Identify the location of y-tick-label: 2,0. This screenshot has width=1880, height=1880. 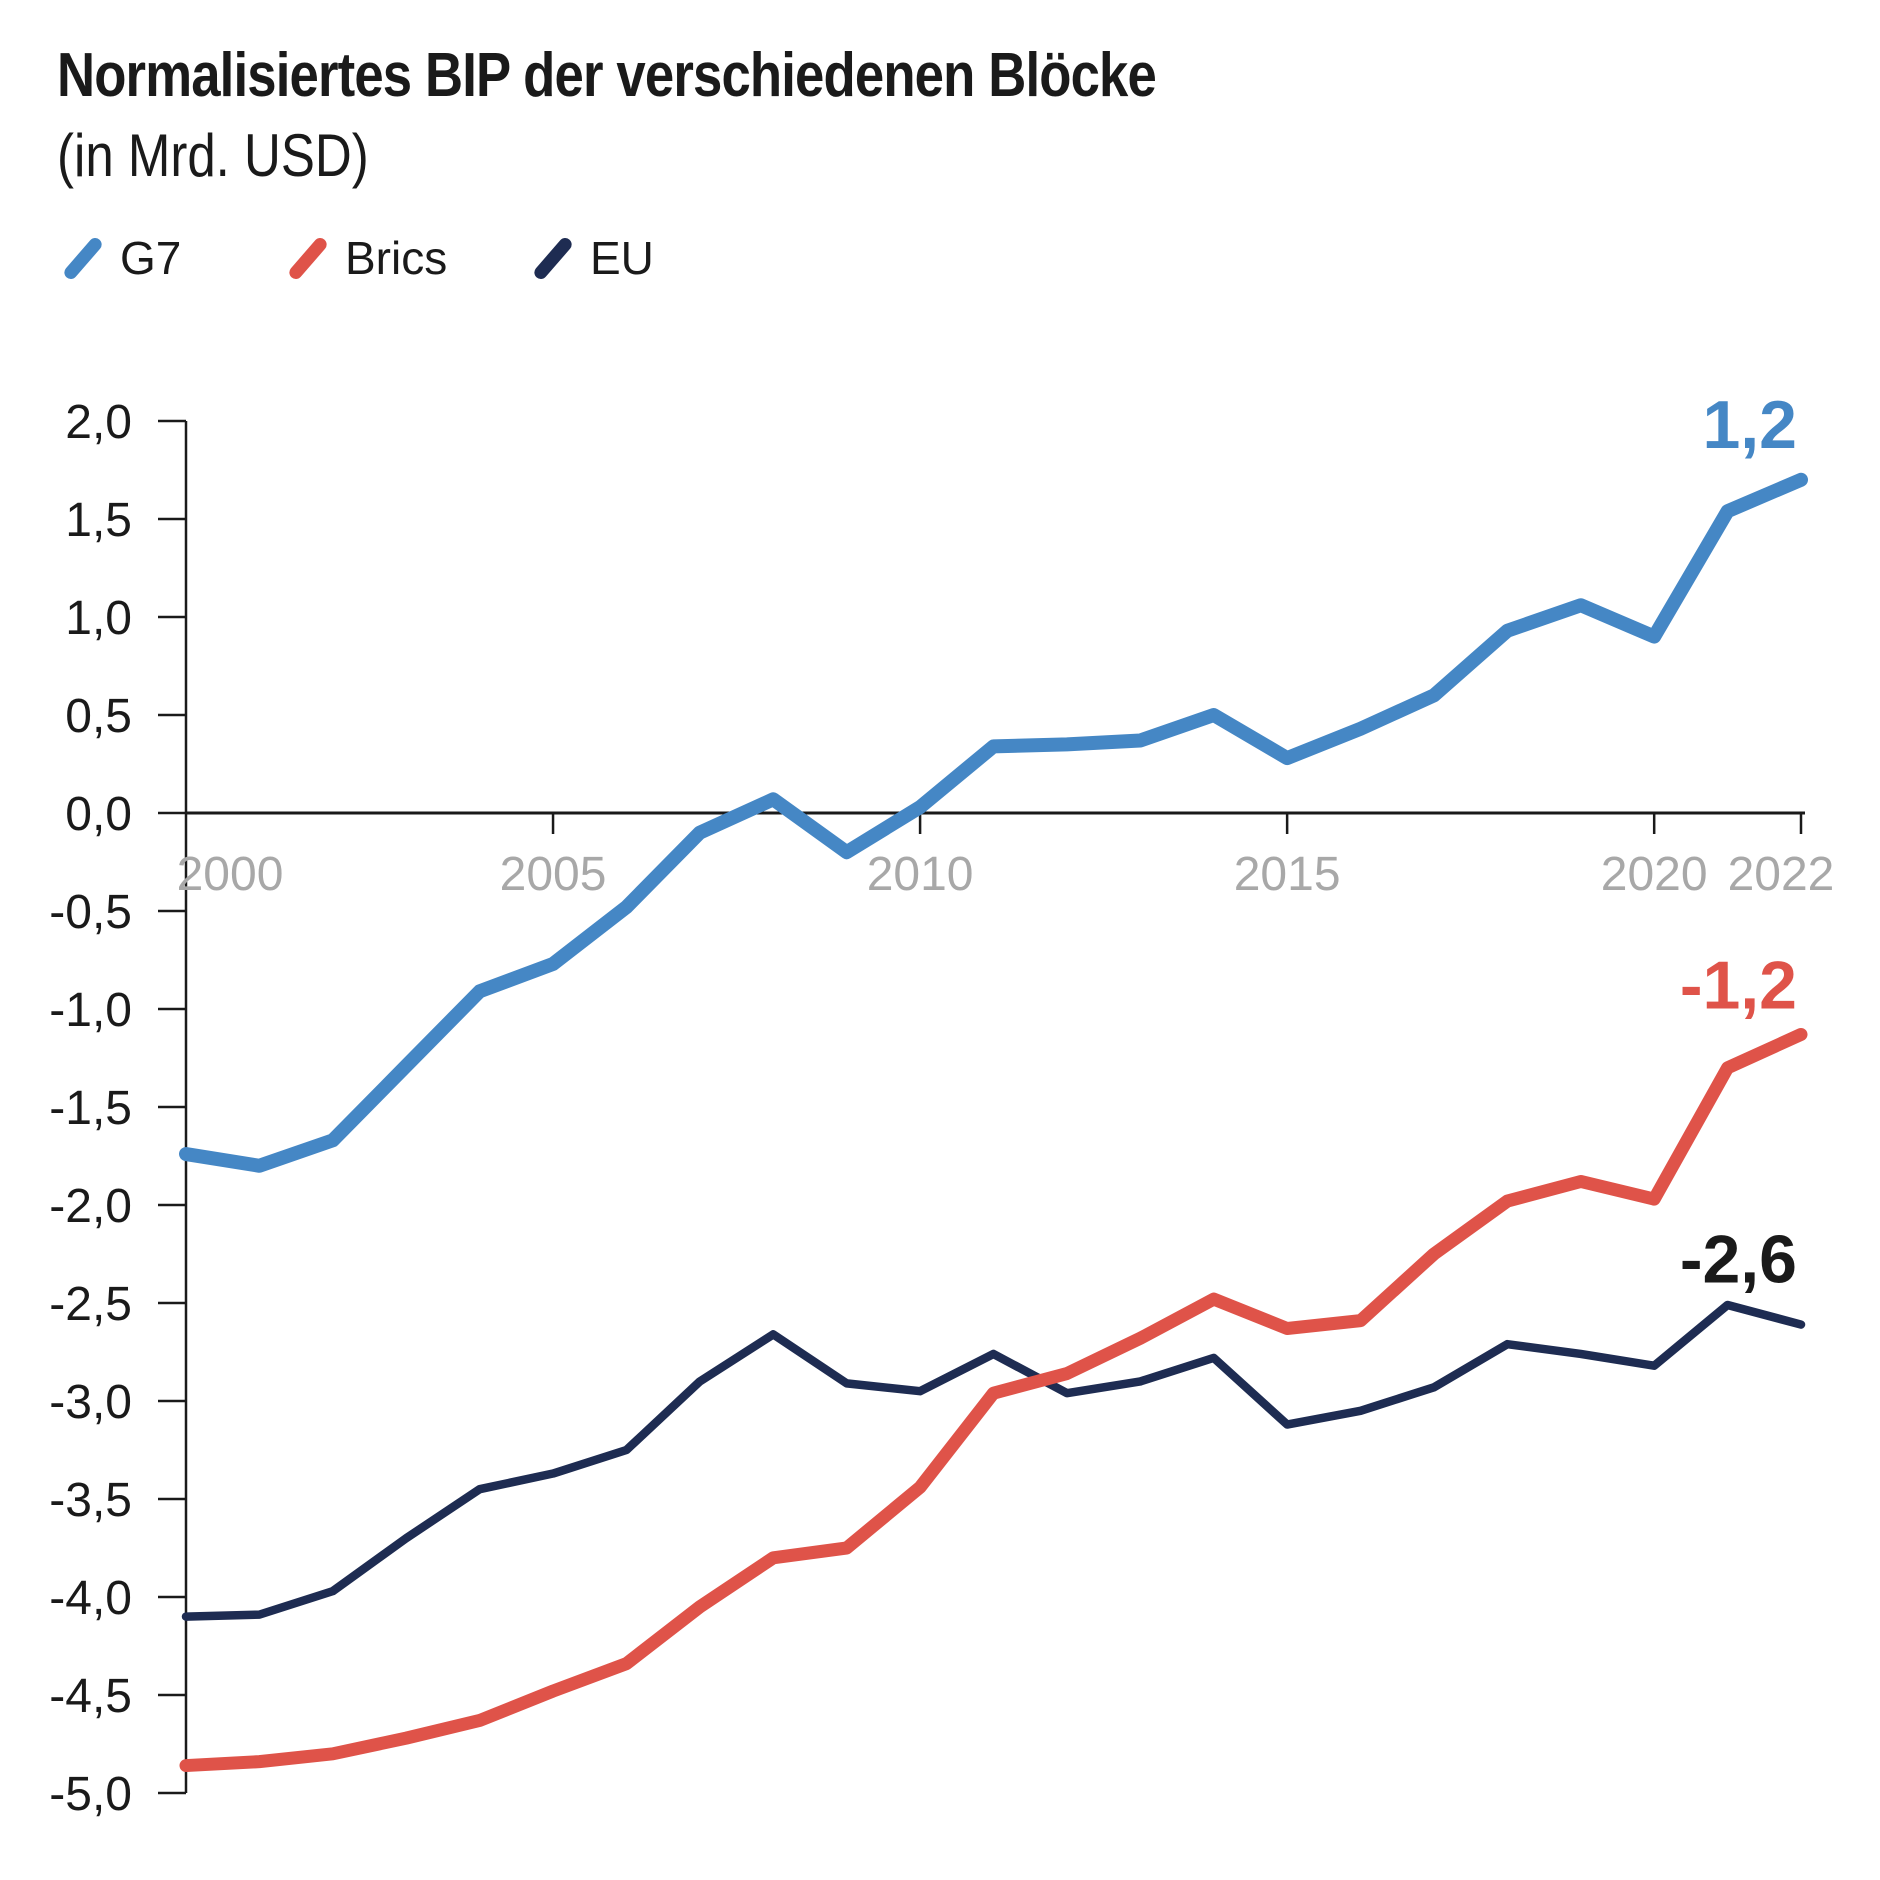
(98, 422).